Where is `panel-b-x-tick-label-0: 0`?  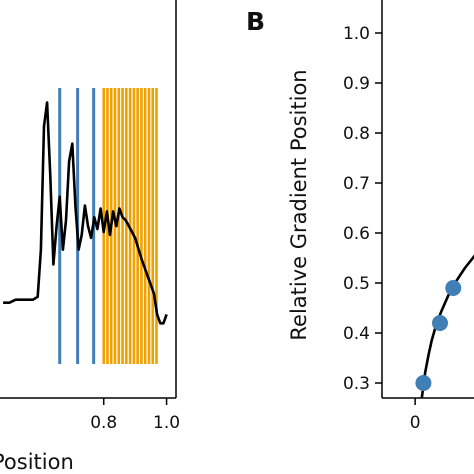 panel-b-x-tick-label-0: 0 is located at coordinates (415, 423).